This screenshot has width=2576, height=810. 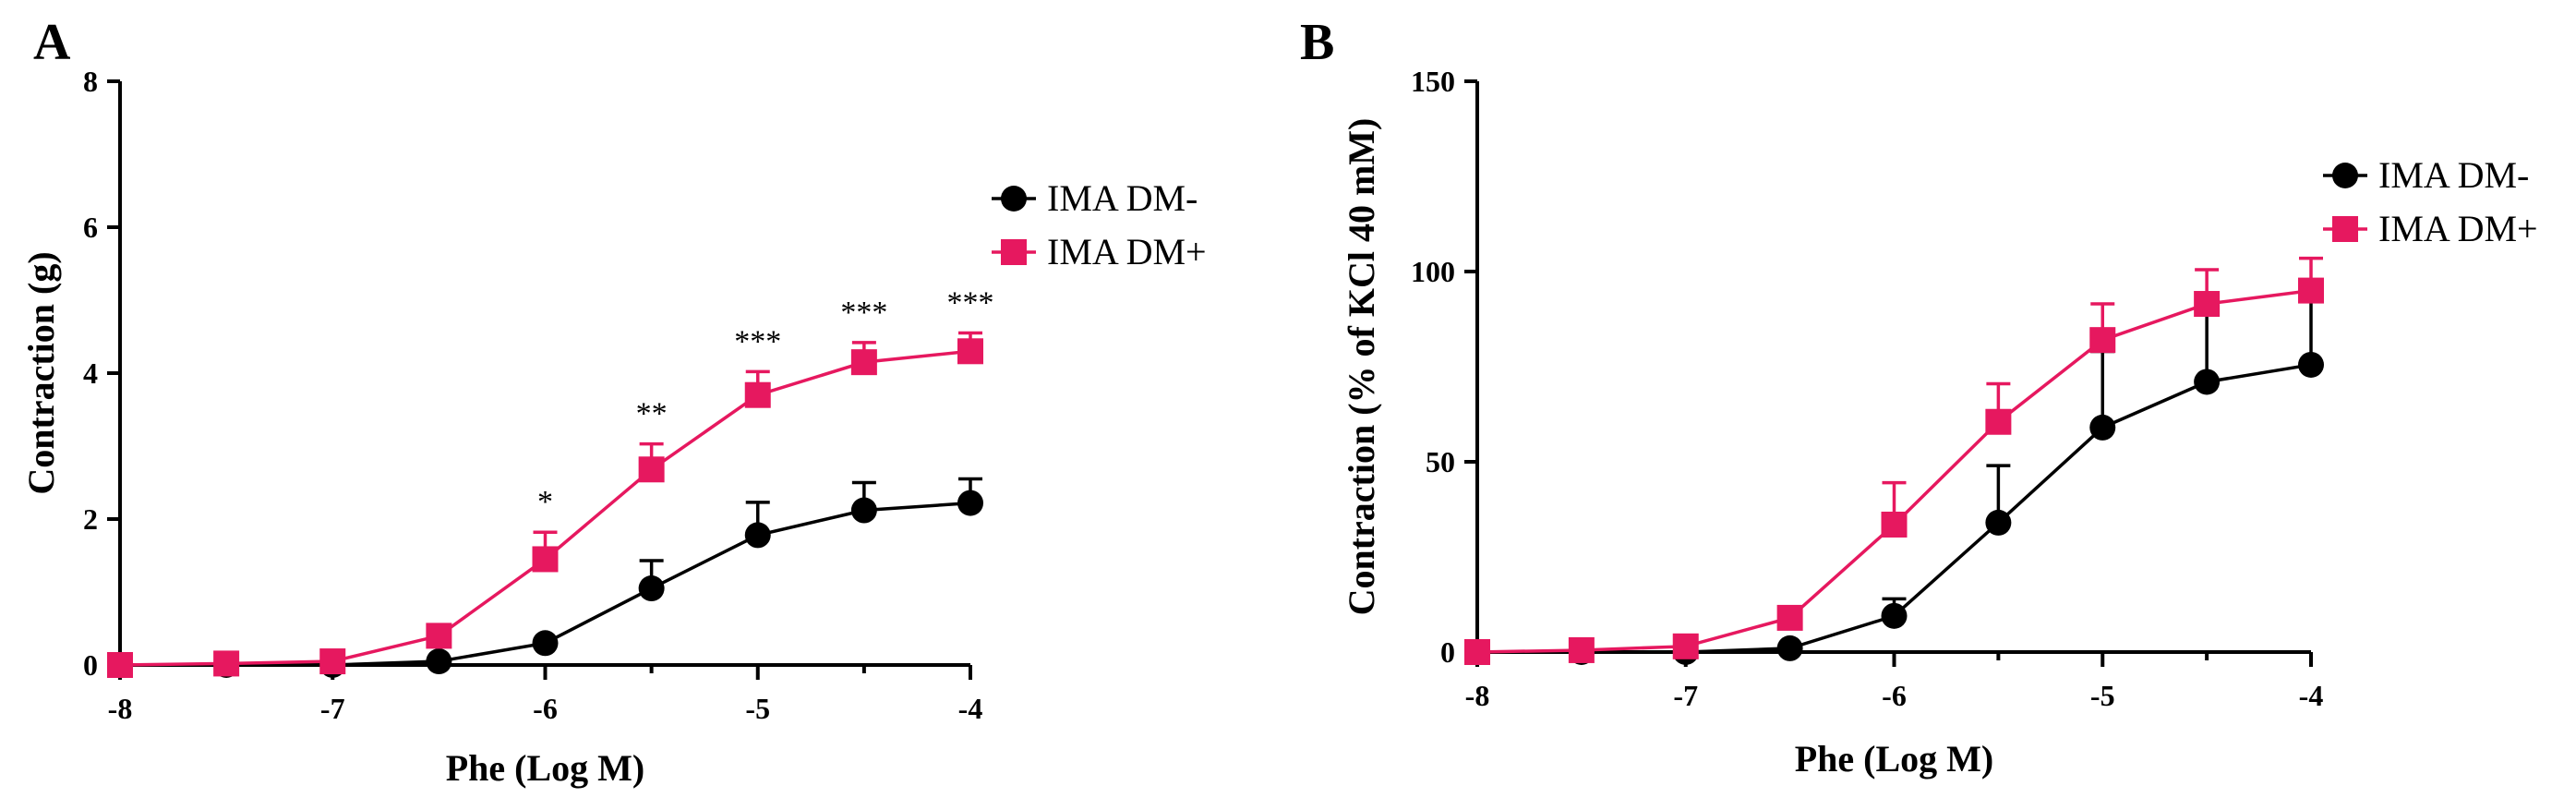 I want to click on y-tick-label: 50, so click(x=1440, y=462).